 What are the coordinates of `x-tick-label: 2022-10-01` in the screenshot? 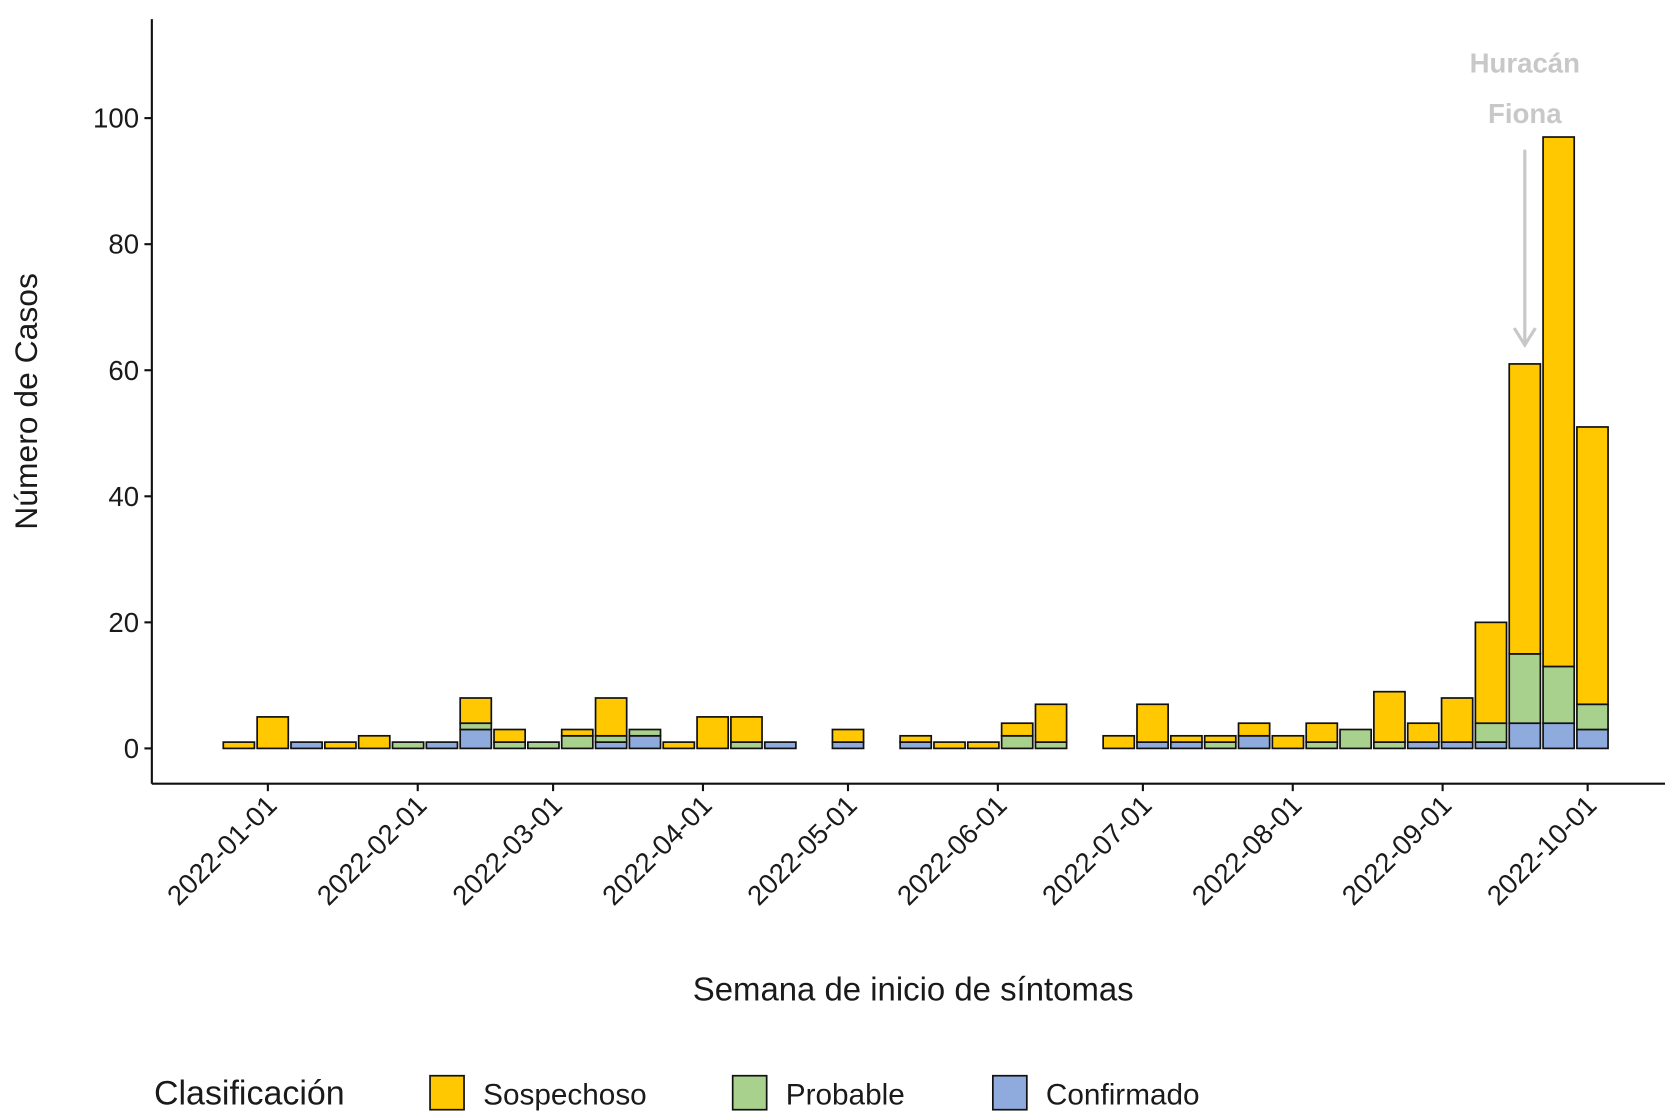 It's located at (1542, 850).